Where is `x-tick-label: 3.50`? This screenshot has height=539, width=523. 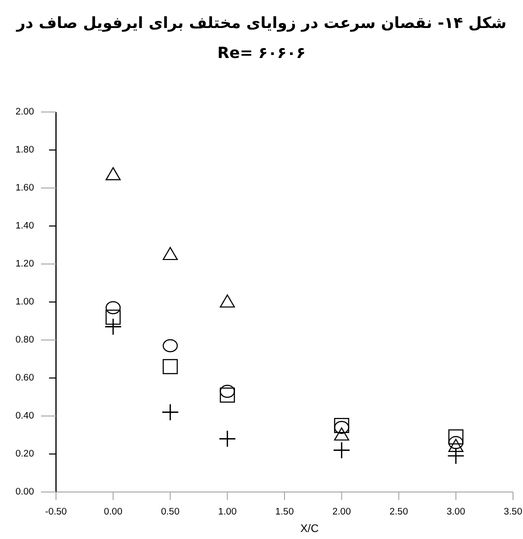 x-tick-label: 3.50 is located at coordinates (513, 512).